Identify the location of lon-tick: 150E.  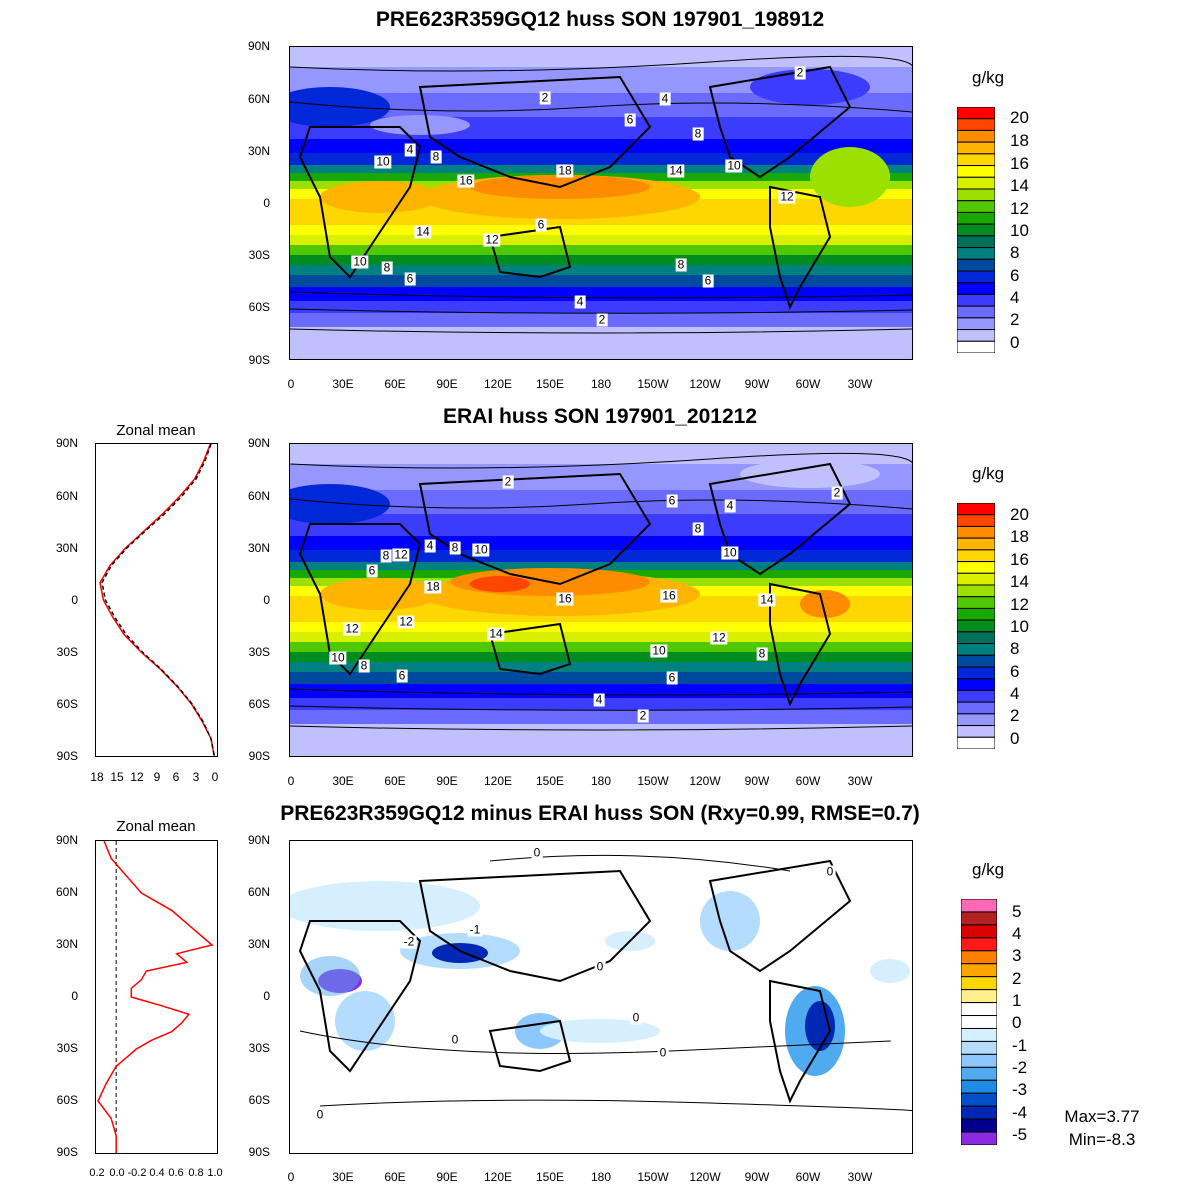
(550, 384).